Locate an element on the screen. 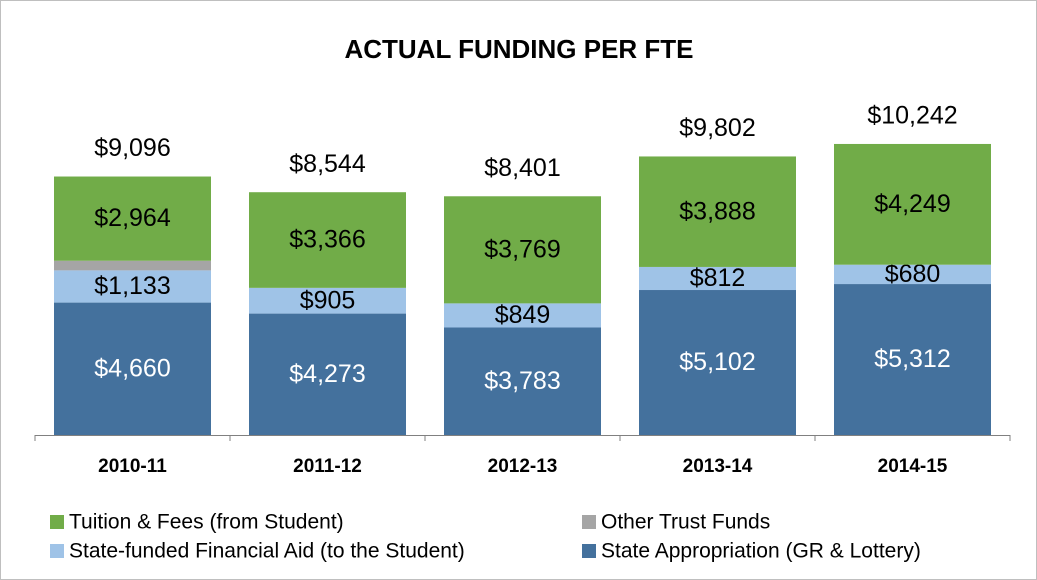  total-label: $8,401 is located at coordinates (522, 168).